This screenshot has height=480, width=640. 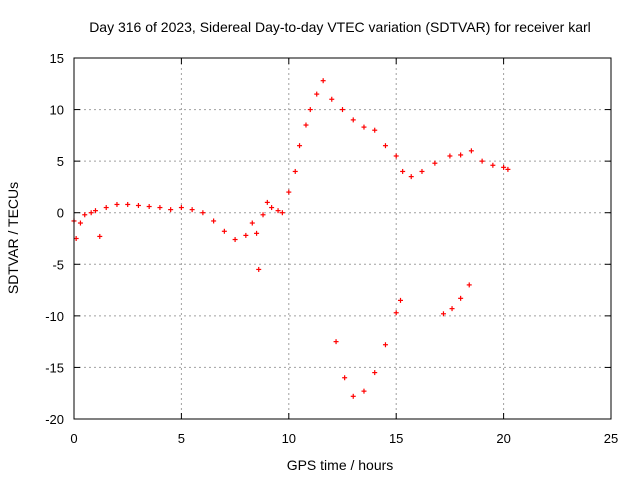 What do you see at coordinates (289, 438) in the screenshot?
I see `x-tick-label: 10` at bounding box center [289, 438].